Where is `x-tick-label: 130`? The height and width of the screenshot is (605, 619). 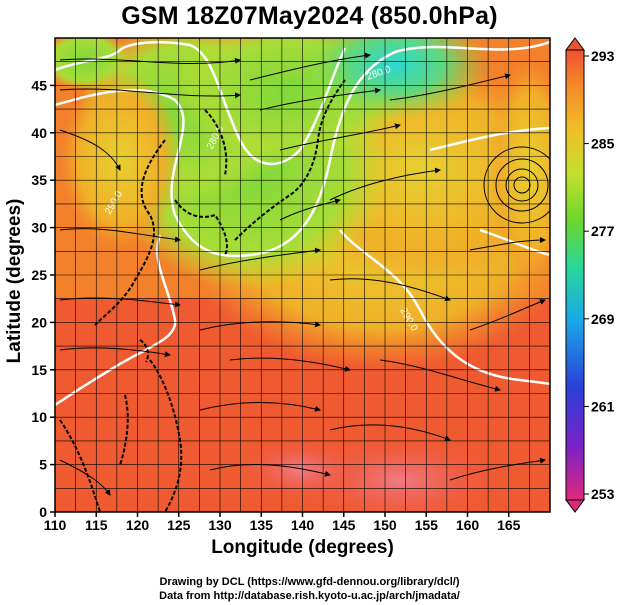 x-tick-label: 130 is located at coordinates (220, 525).